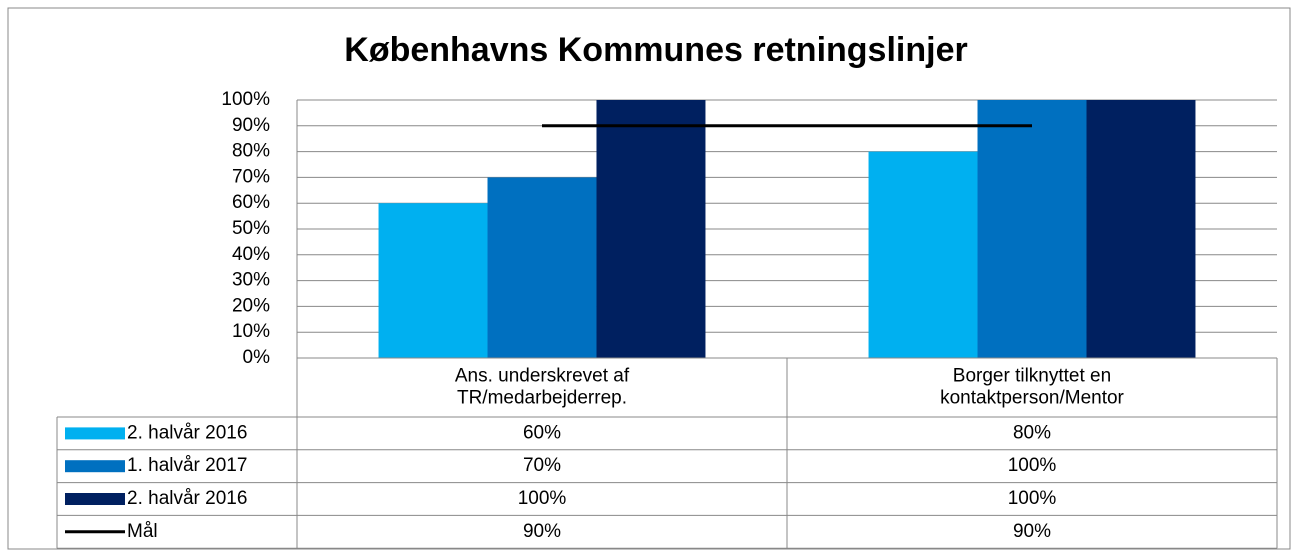  Describe the element at coordinates (142, 531) in the screenshot. I see `legend-label: Mål` at that location.